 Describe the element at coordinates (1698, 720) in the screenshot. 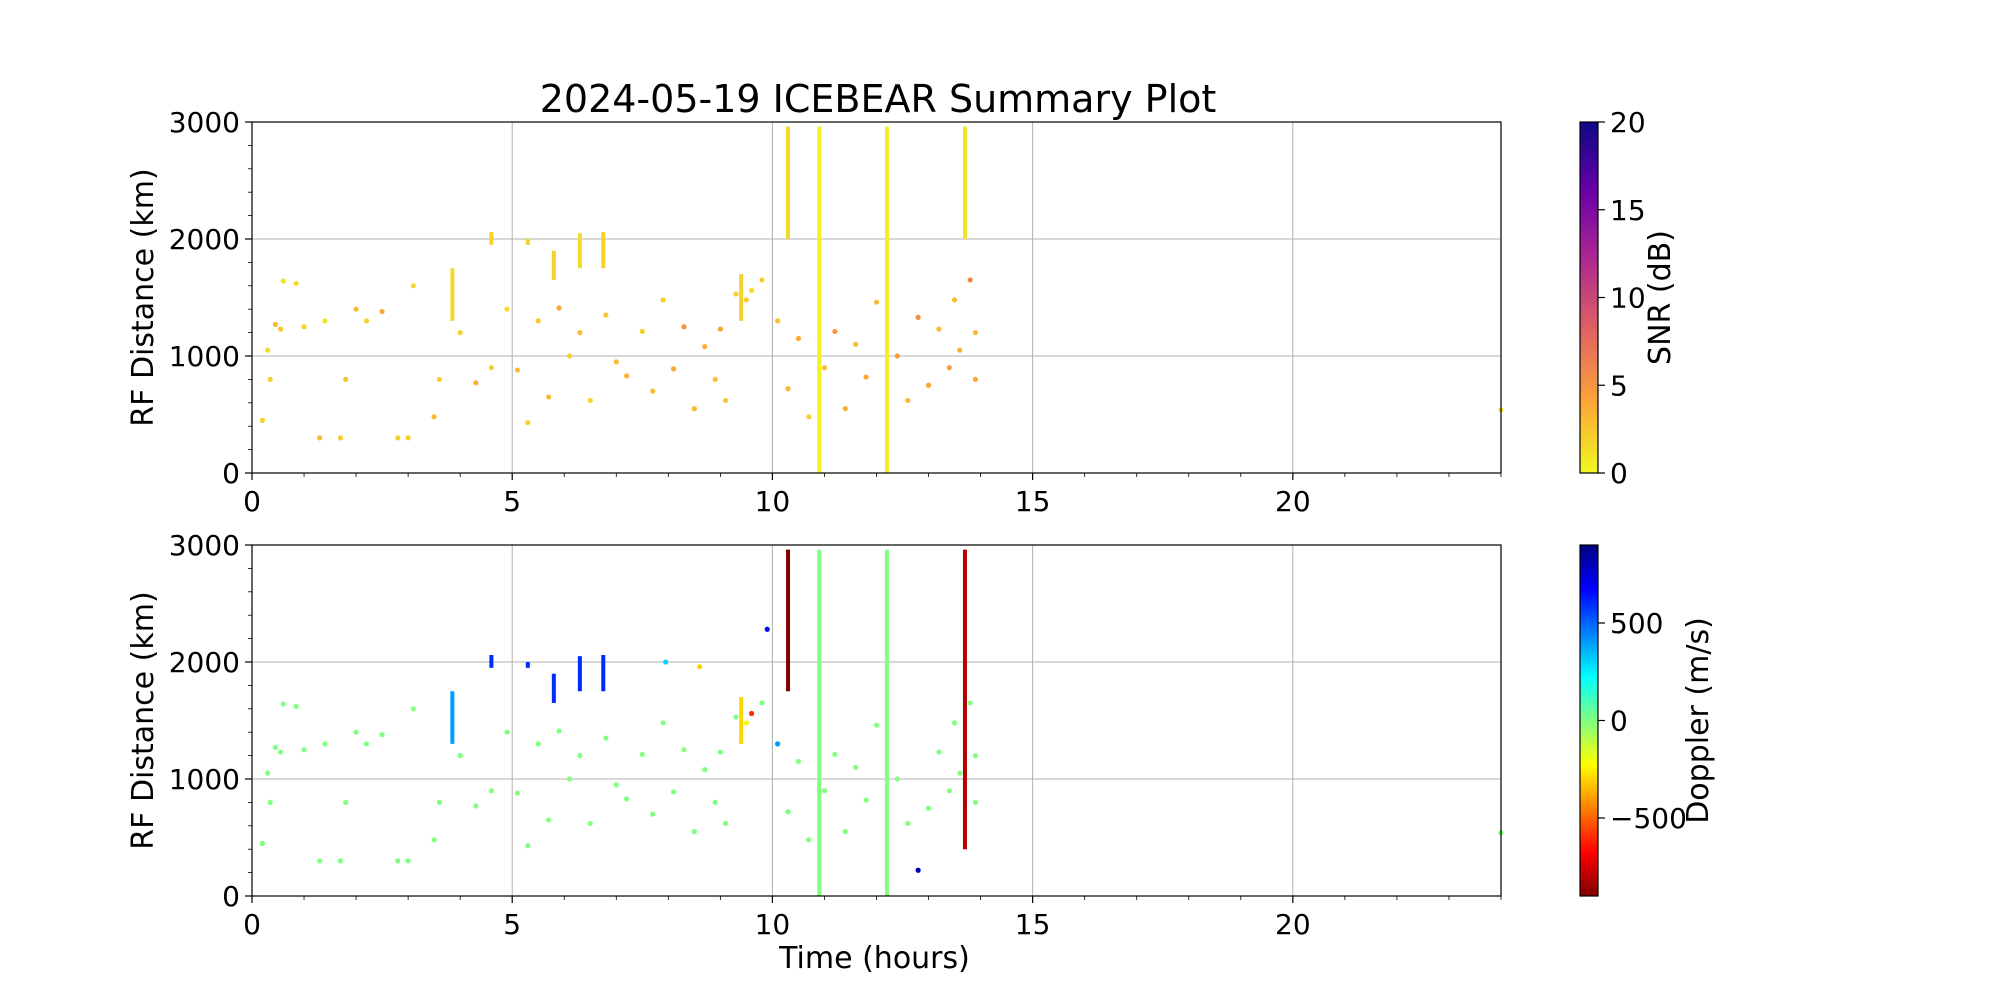

I see `colorbar-label: Doppler (m/s)` at that location.